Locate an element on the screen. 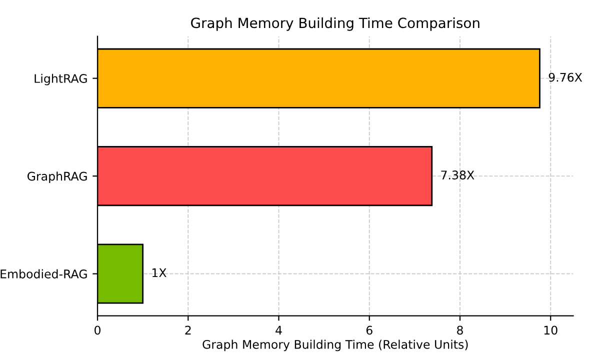 The image size is (591, 363). x-tick-label: 4 is located at coordinates (279, 330).